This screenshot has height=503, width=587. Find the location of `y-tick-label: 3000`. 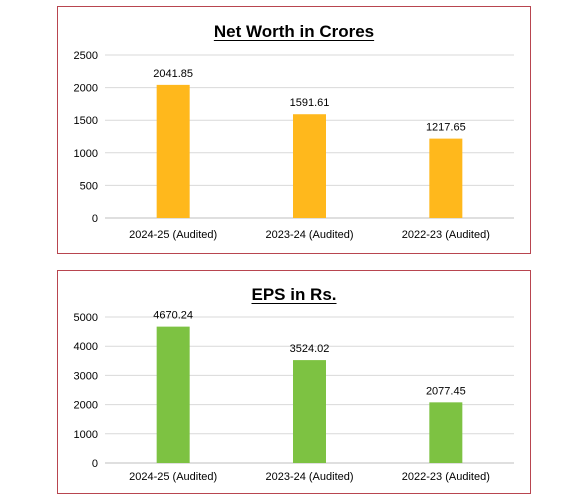

y-tick-label: 3000 is located at coordinates (86, 376).